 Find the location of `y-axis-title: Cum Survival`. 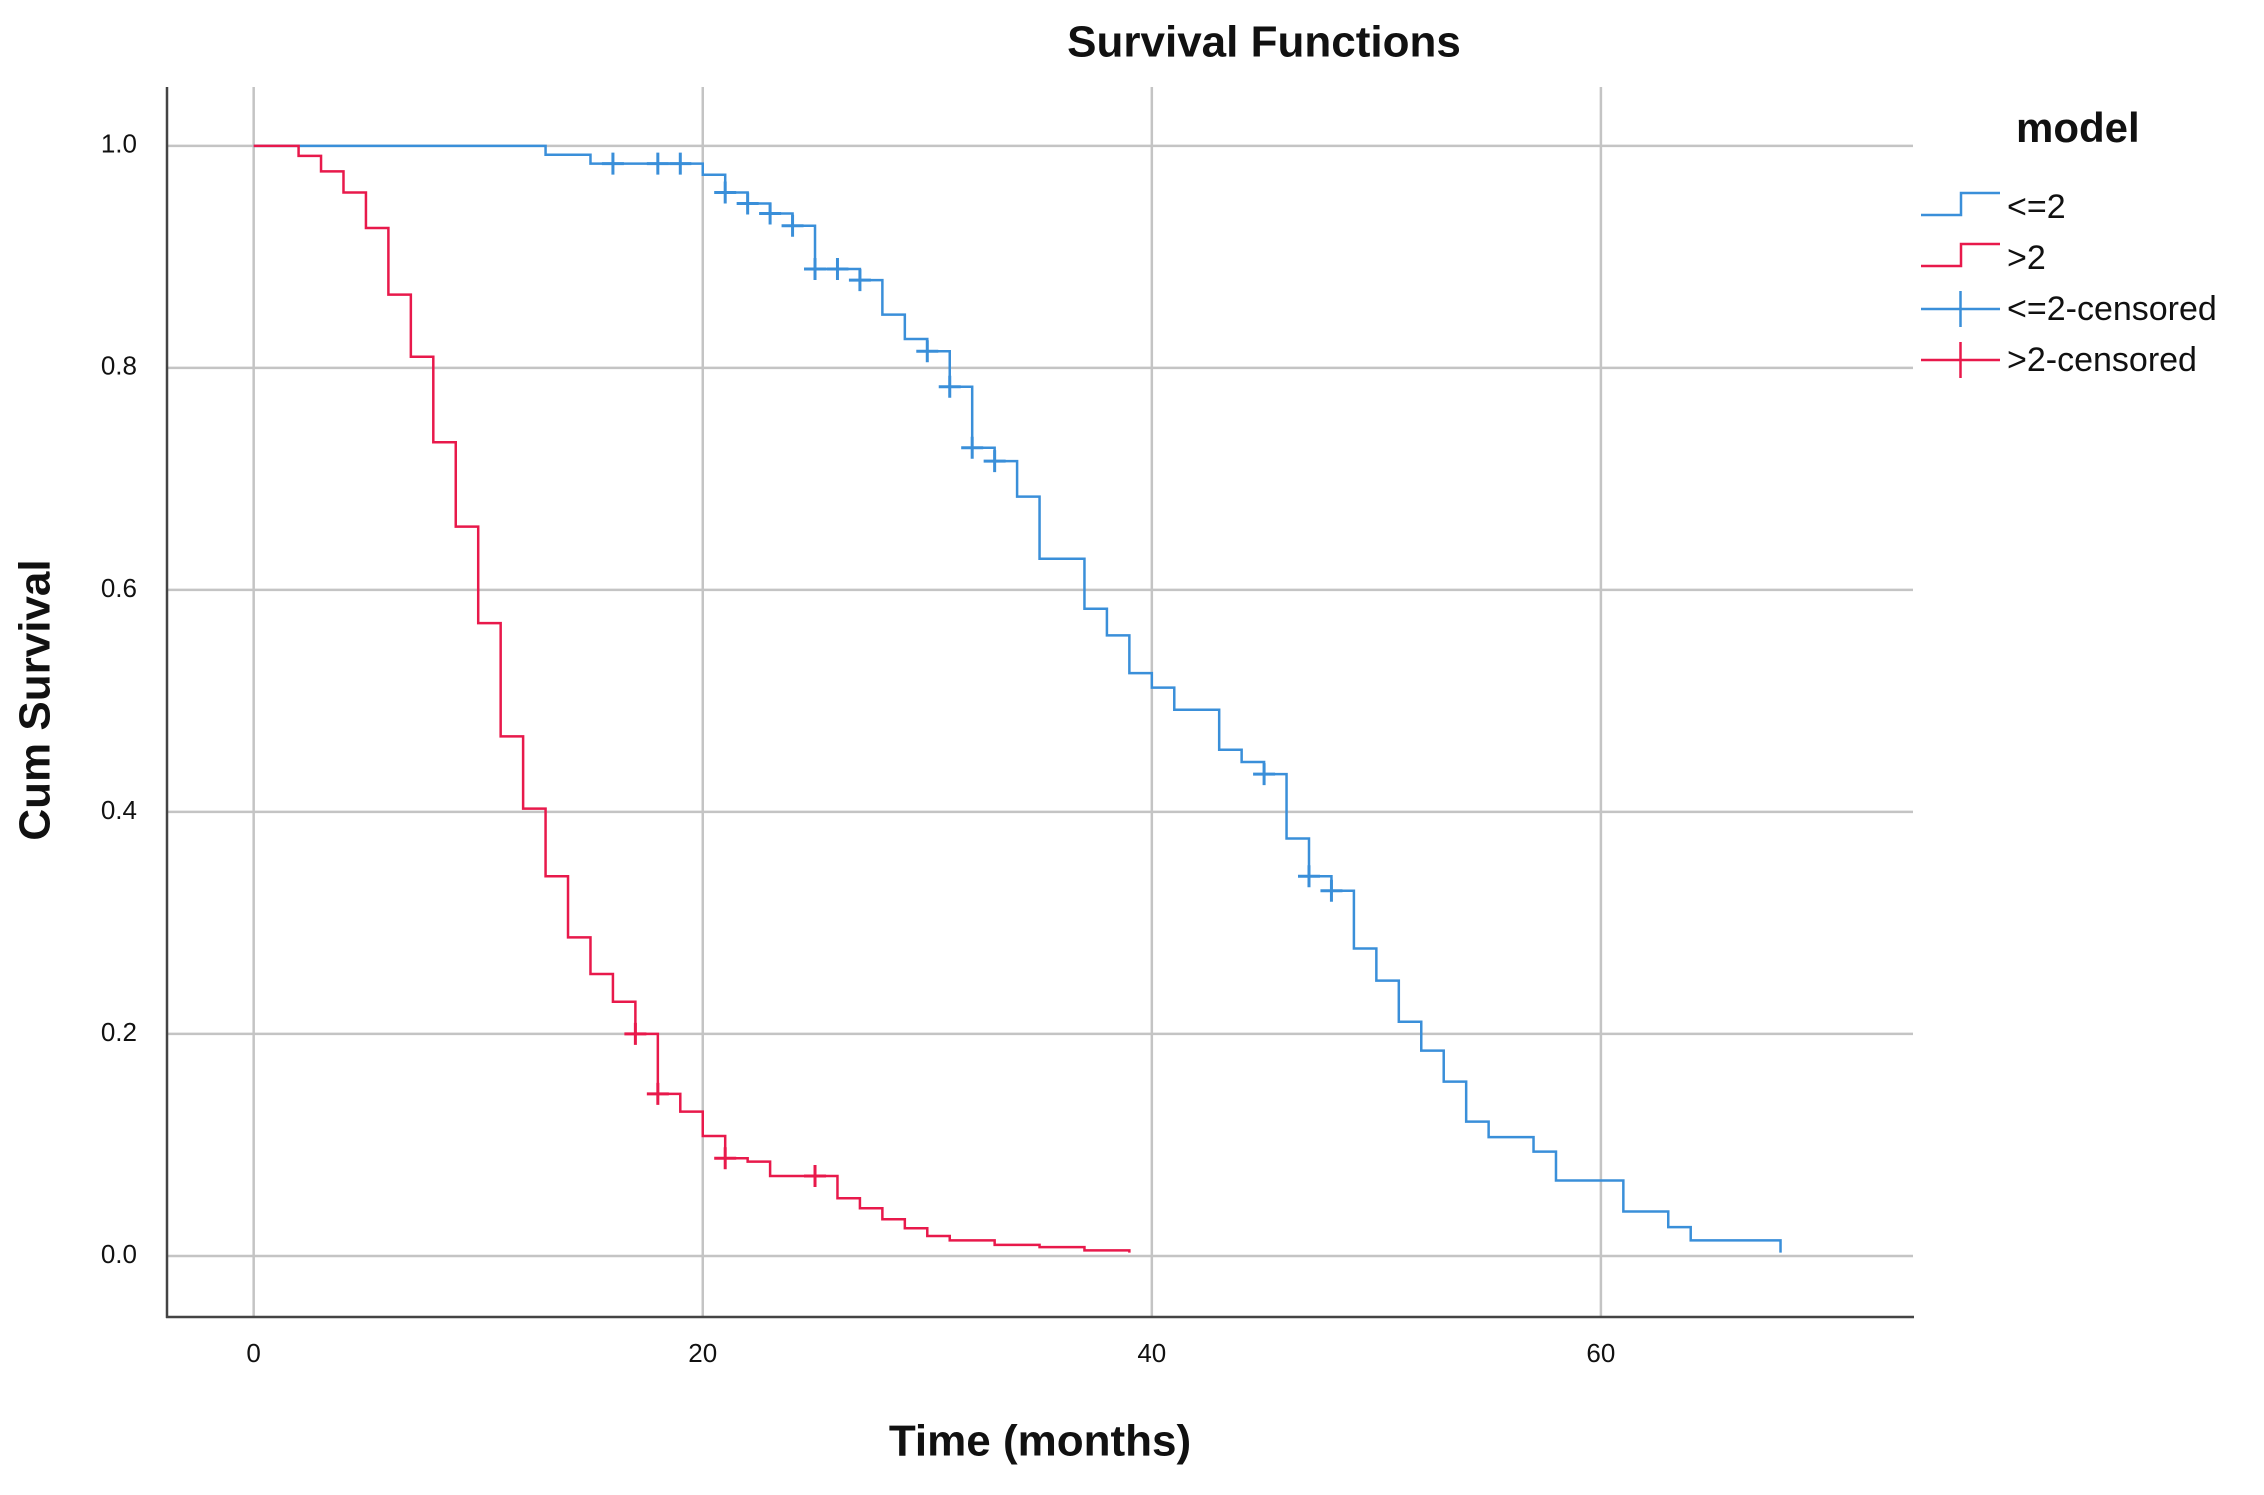

y-axis-title: Cum Survival is located at coordinates (35, 699).